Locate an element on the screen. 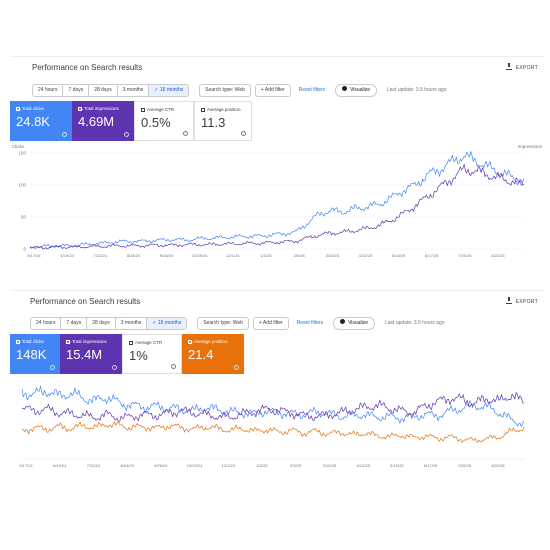  metric-value: 21.4 is located at coordinates (201, 354).